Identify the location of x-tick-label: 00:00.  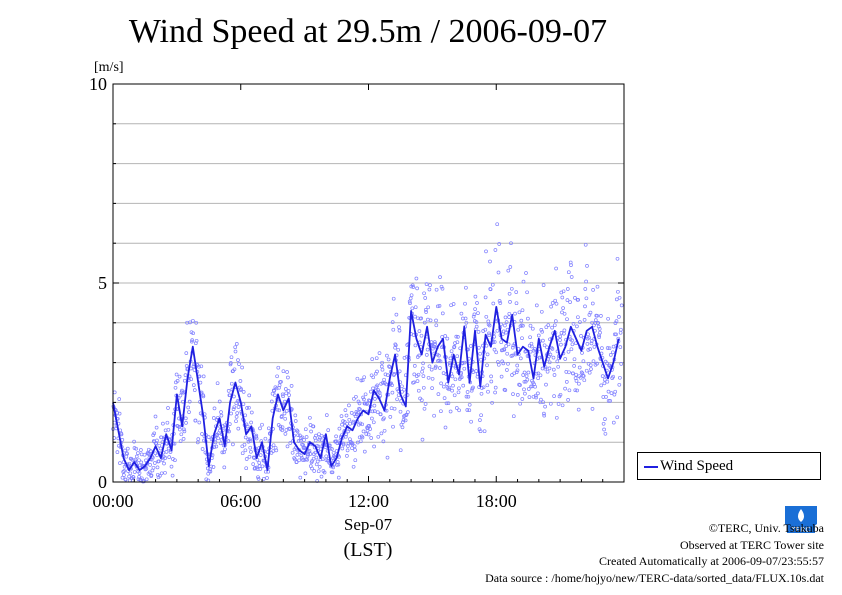
(112, 501).